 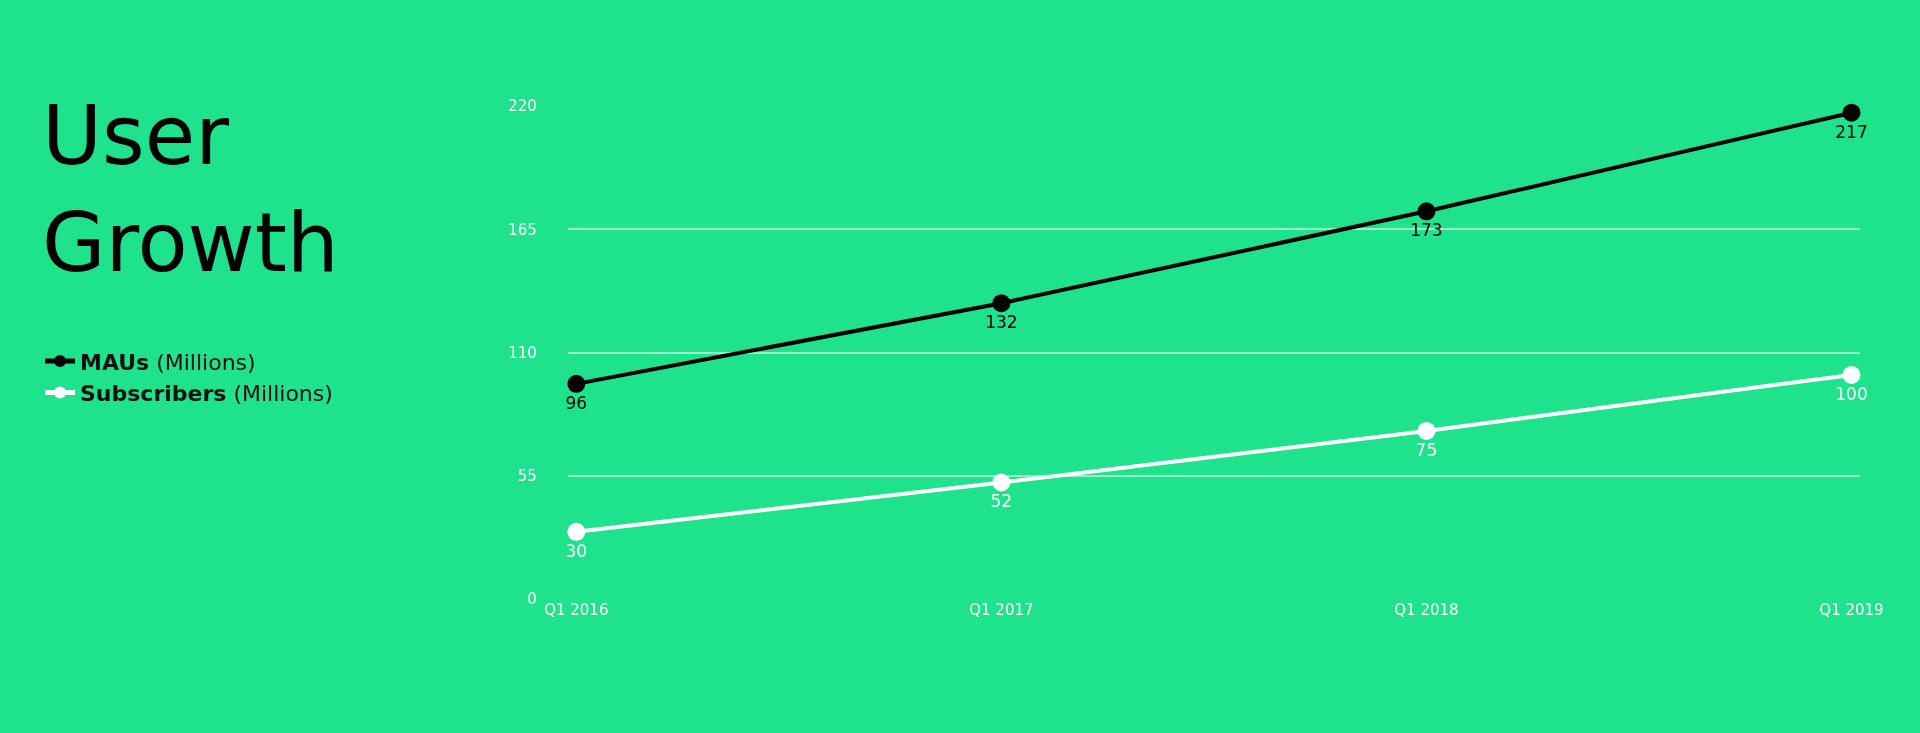 What do you see at coordinates (576, 402) in the screenshot?
I see `data-label: 96` at bounding box center [576, 402].